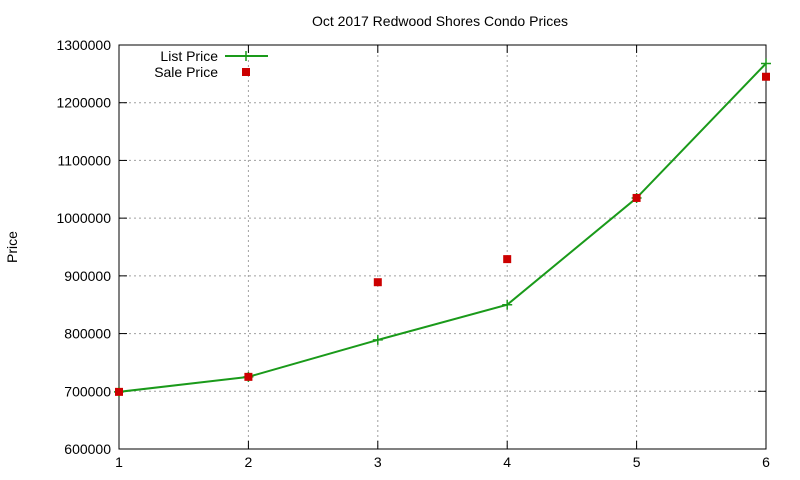 Image resolution: width=800 pixels, height=480 pixels. I want to click on y-tick-label: 800000, so click(87, 334).